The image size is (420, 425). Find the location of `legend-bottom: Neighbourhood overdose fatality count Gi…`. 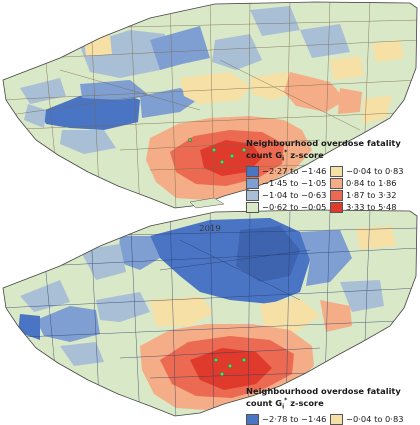

legend-bottom: Neighbourhood overdose fatality count Gi… is located at coordinates (331, 405).